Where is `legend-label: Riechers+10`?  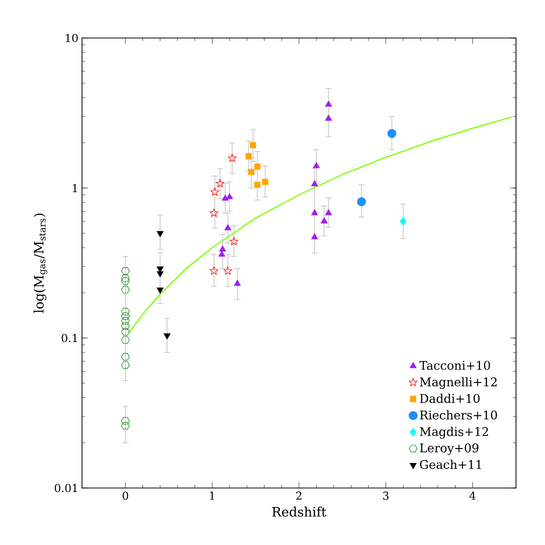 legend-label: Riechers+10 is located at coordinates (458, 415).